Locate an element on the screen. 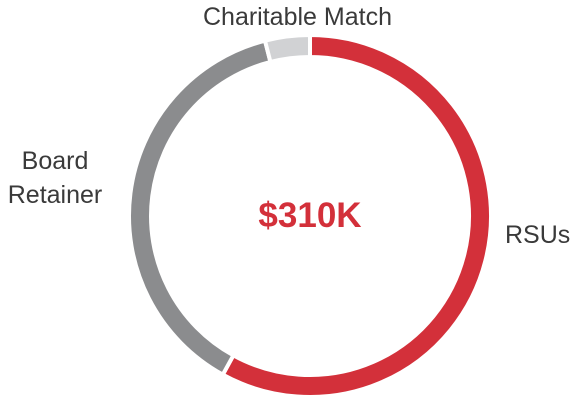 The height and width of the screenshot is (409, 577). center-label: $310K is located at coordinates (310, 215).